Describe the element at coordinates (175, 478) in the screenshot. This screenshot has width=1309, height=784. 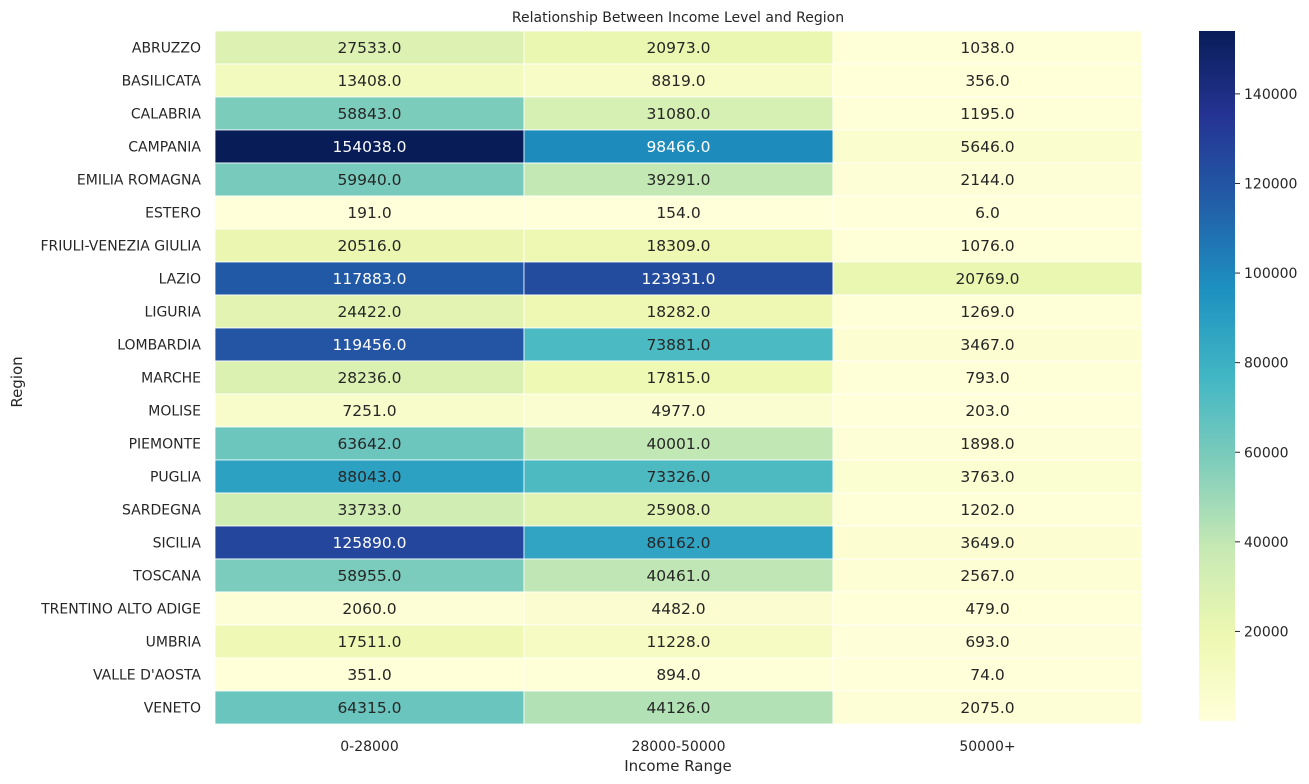
I see `y-tick-label: PUGLIA` at that location.